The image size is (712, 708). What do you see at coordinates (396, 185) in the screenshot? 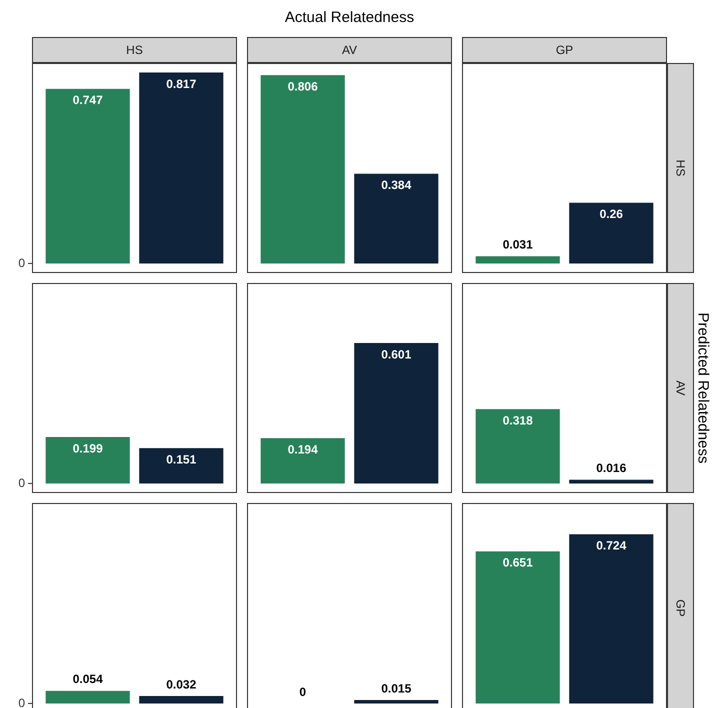
I see `data-label: 0.384` at bounding box center [396, 185].